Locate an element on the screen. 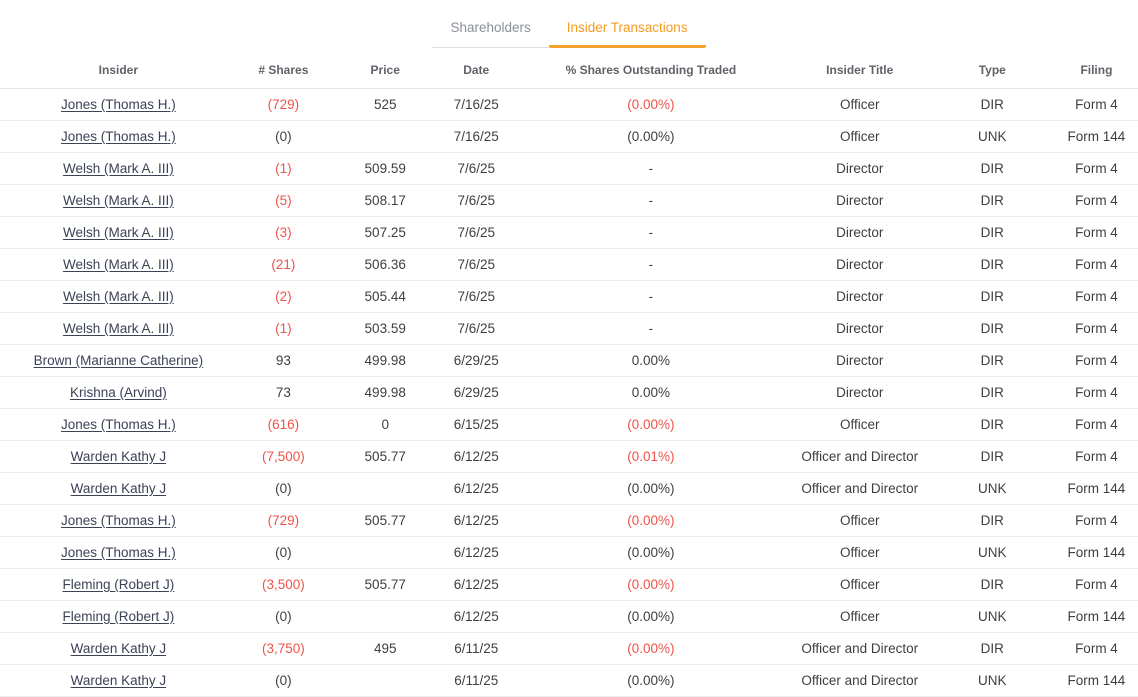  insider-cell: Jones (Thomas H.) is located at coordinates (118, 104).